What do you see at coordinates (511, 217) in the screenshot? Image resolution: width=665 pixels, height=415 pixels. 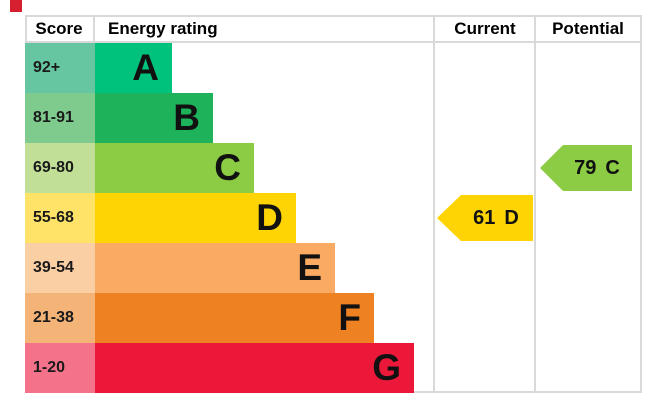 I see `current-letter: D` at bounding box center [511, 217].